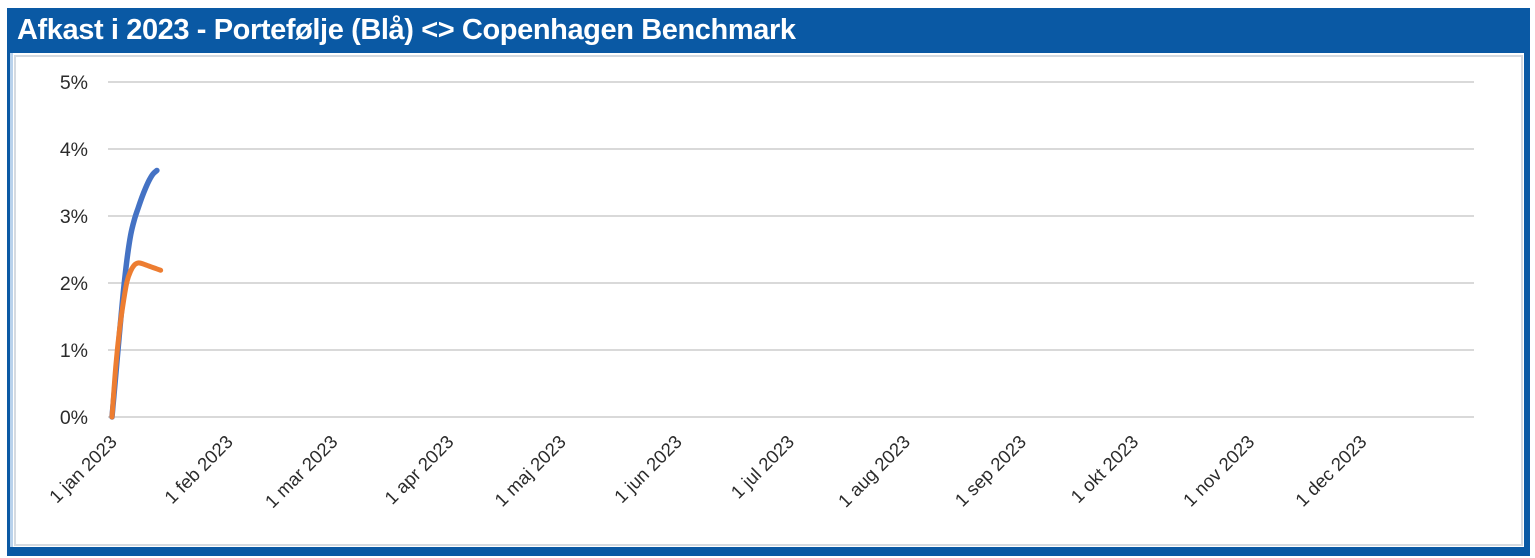 The height and width of the screenshot is (558, 1535). Describe the element at coordinates (1219, 471) in the screenshot. I see `x-tick-label: 1 nov 2023` at that location.